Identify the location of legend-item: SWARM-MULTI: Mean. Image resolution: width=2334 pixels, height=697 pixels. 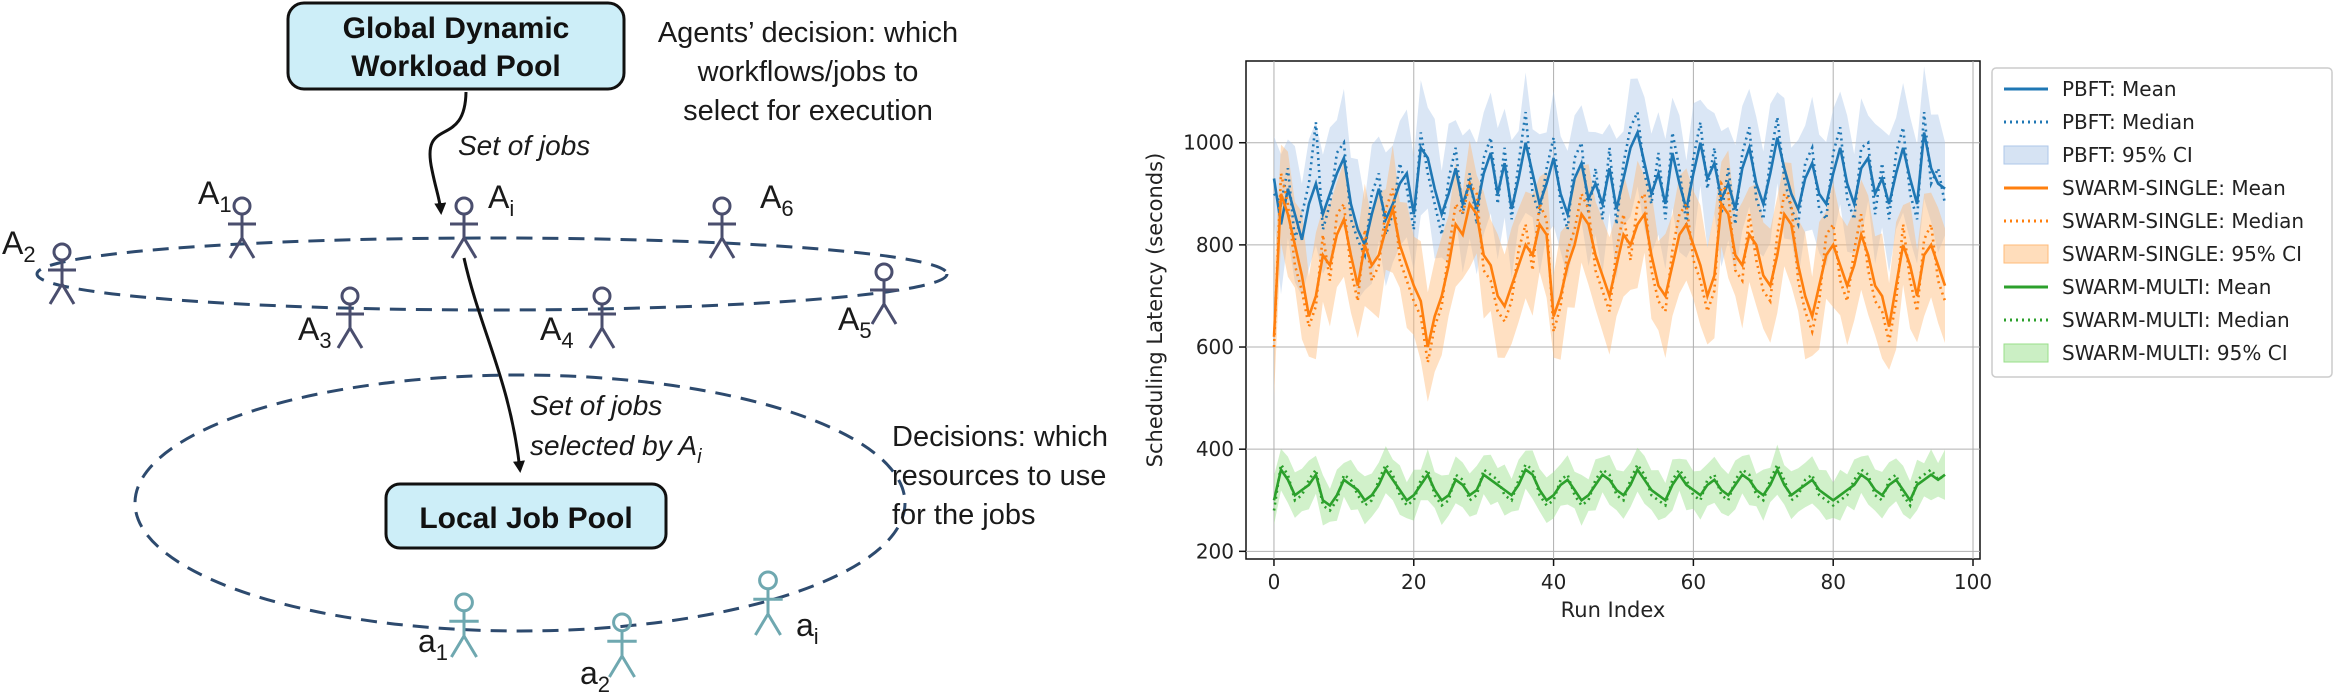
(2137, 287).